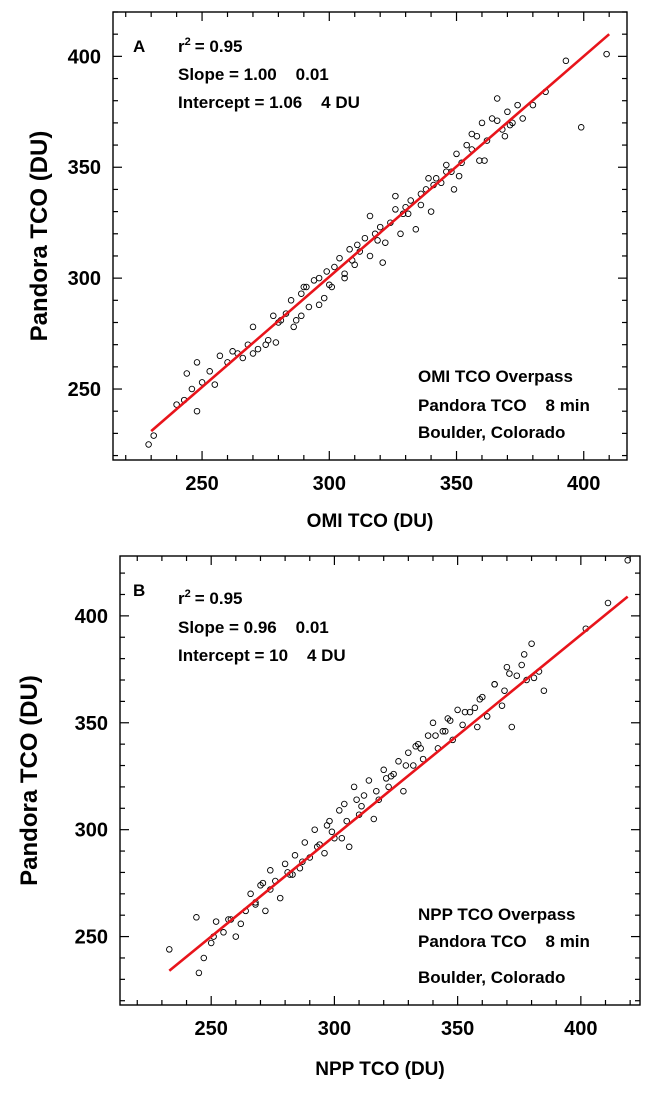 Image resolution: width=670 pixels, height=1095 pixels. I want to click on annotation-note: NPP TCO Overpass, so click(496, 914).